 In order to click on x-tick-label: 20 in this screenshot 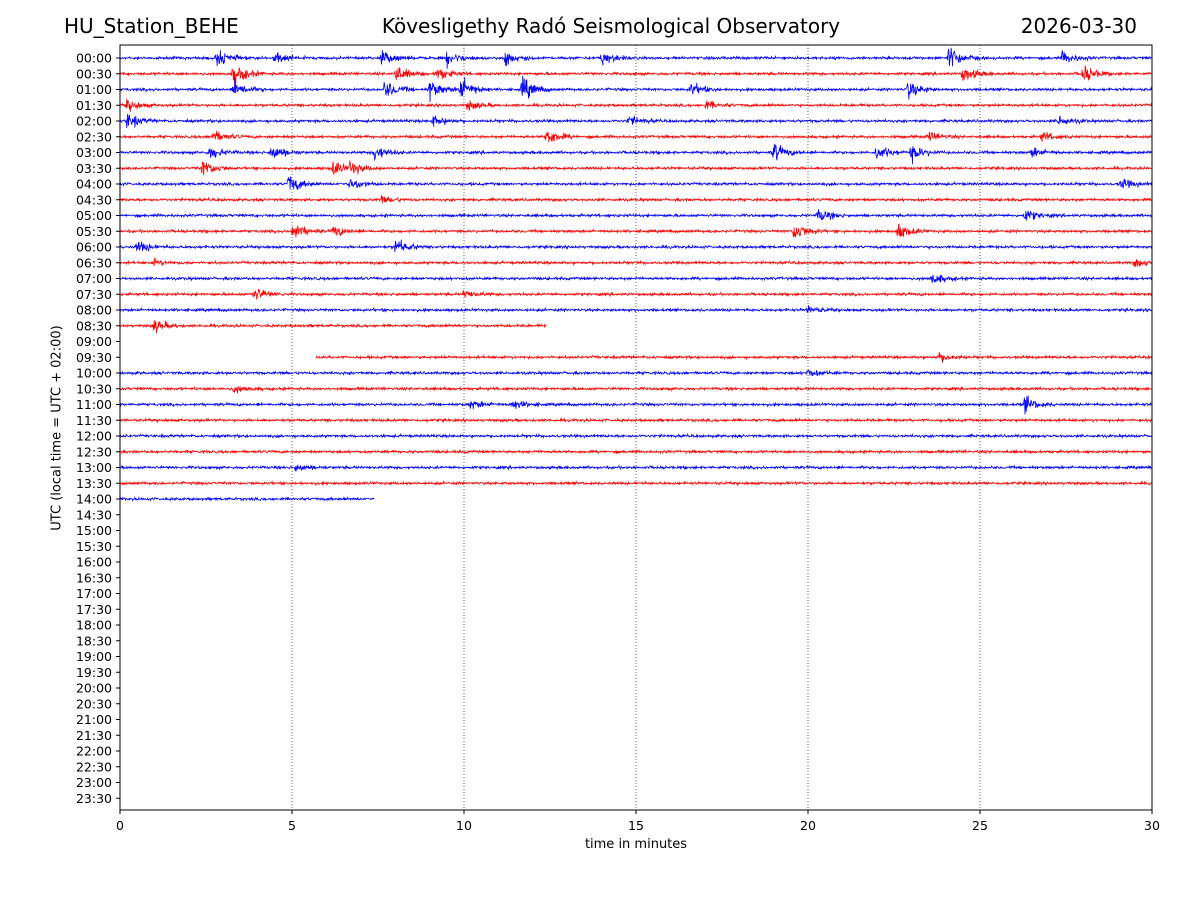, I will do `click(808, 825)`.